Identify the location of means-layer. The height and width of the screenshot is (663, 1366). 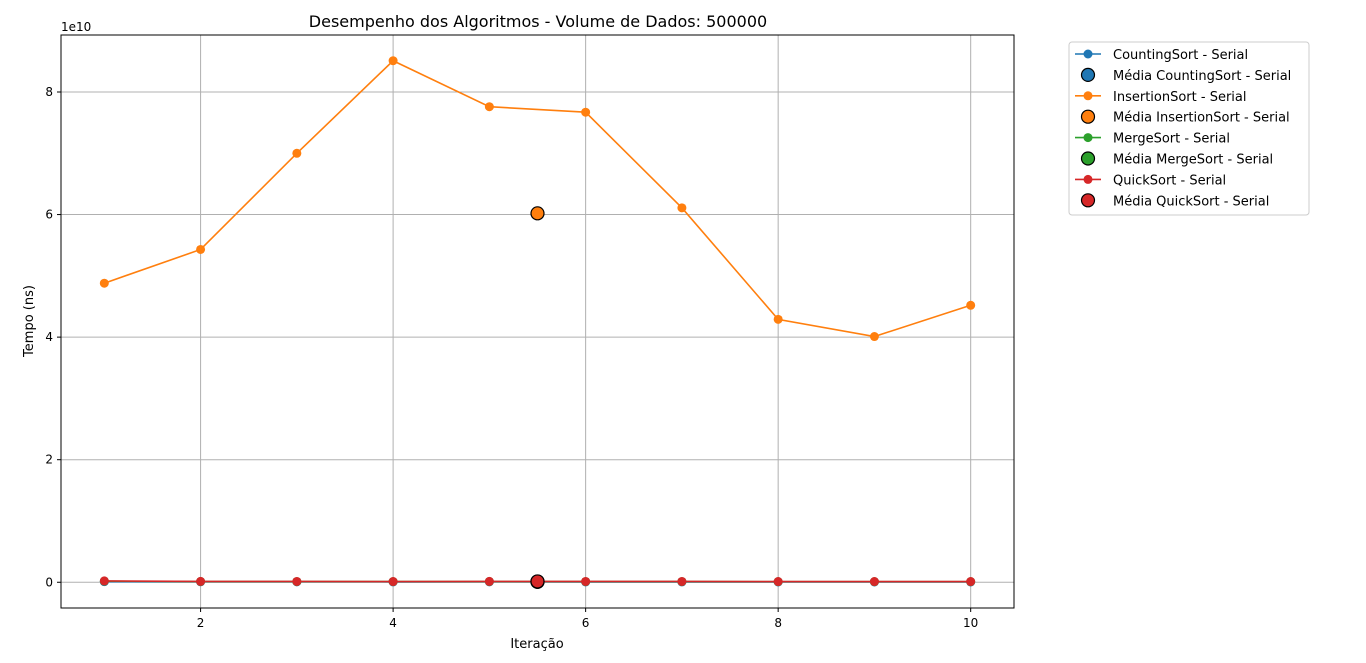
(537, 397).